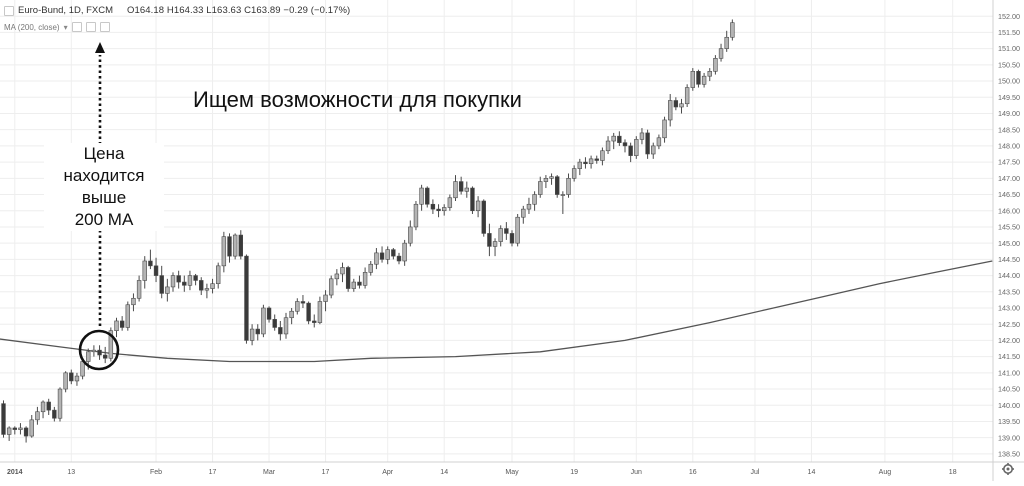  What do you see at coordinates (953, 472) in the screenshot?
I see `x-tick-label: 18` at bounding box center [953, 472].